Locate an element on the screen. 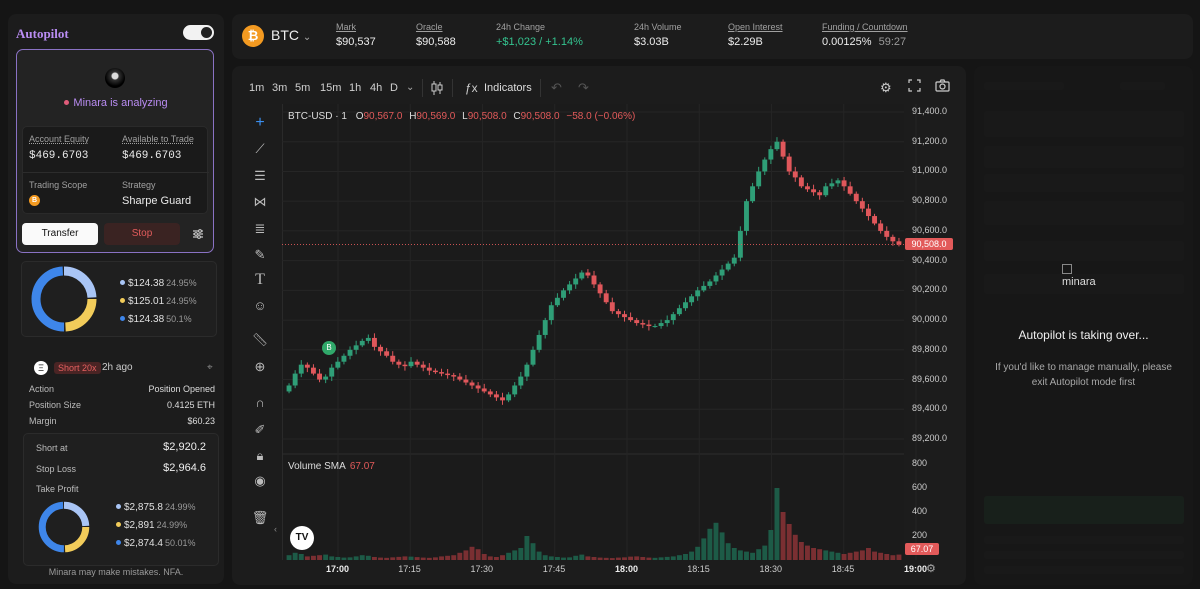  collapse-icon: ‹ is located at coordinates (275, 529).